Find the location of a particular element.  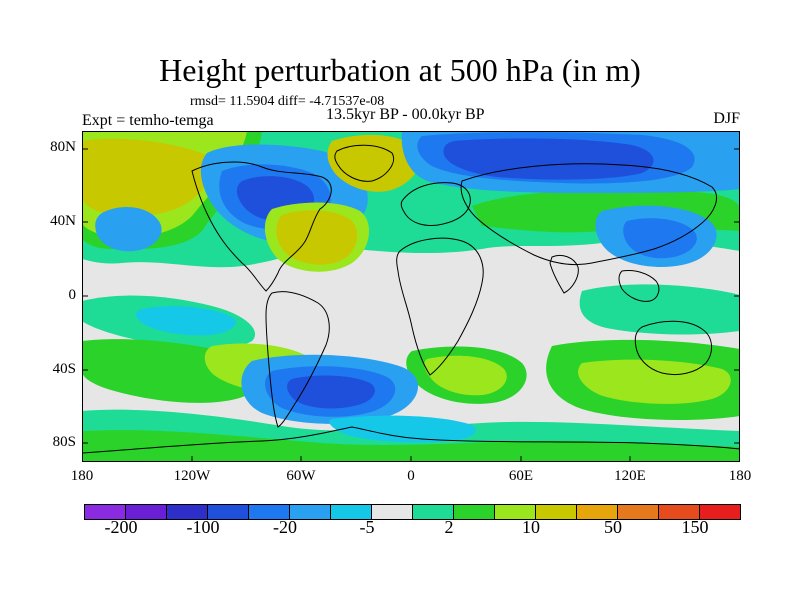

lon-label-180w: 180 is located at coordinates (82, 476).